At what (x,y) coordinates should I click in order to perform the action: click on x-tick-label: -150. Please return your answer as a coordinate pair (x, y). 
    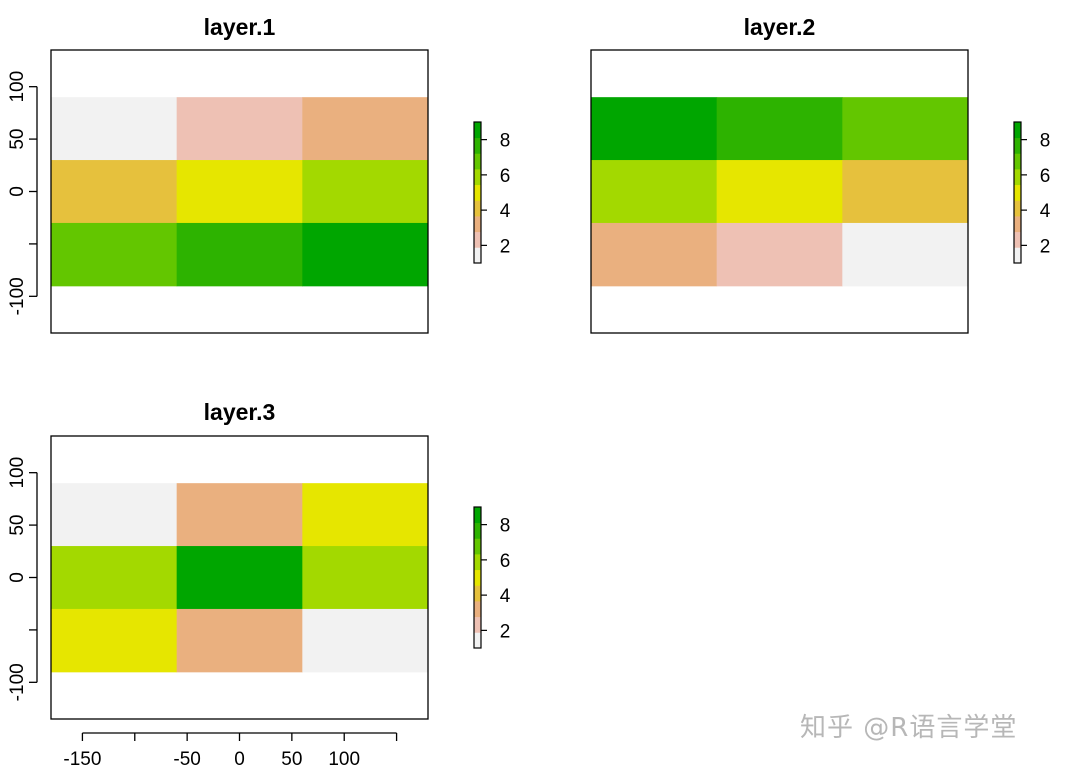
    Looking at the image, I should click on (82, 759).